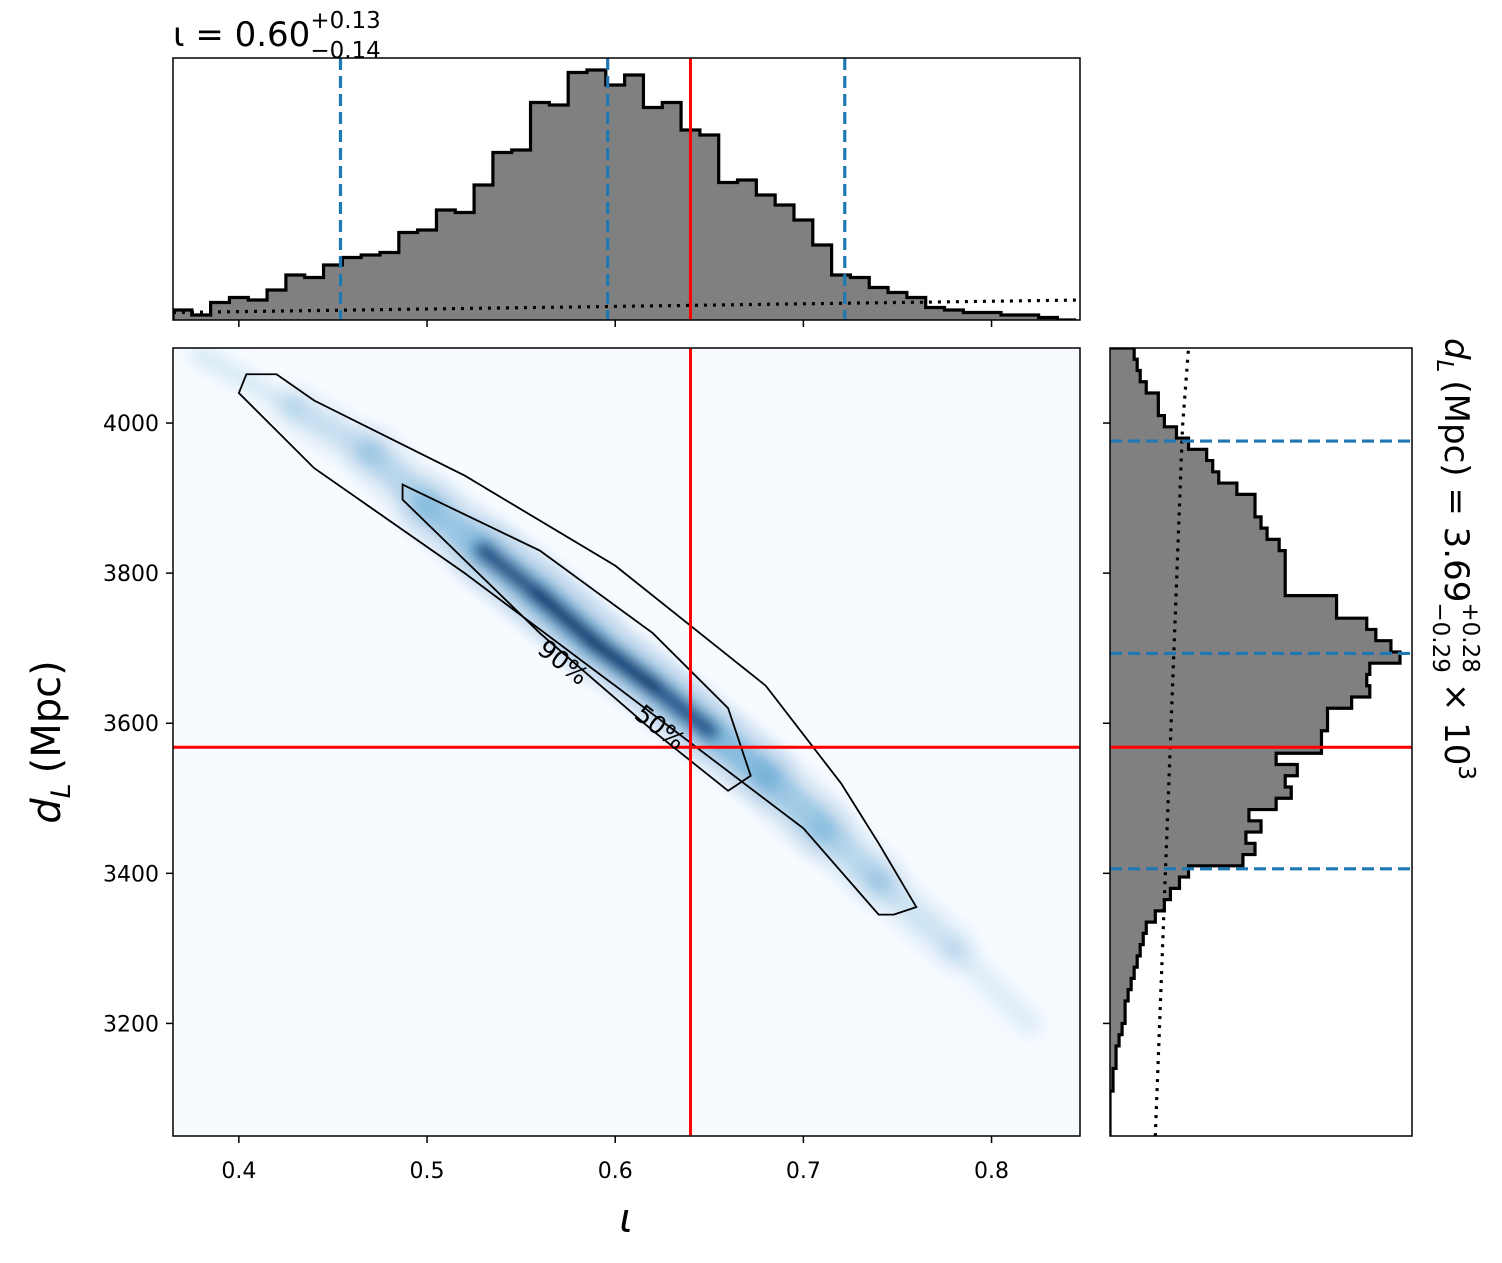  What do you see at coordinates (1444, 366) in the screenshot?
I see `right-title-subscript: L` at bounding box center [1444, 366].